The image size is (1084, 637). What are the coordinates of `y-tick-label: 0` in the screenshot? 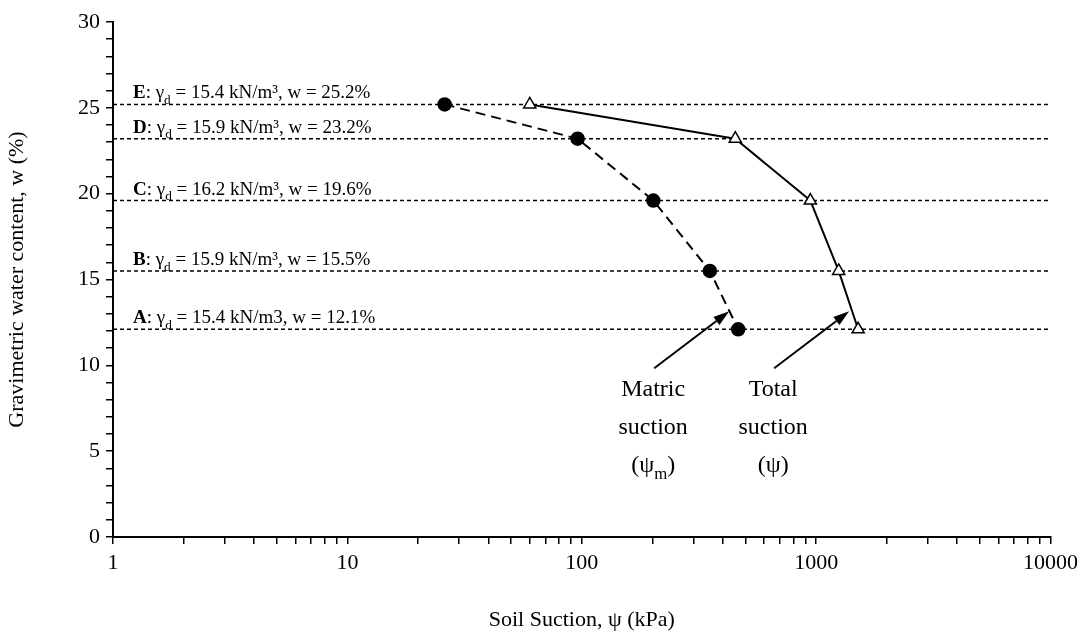 It's located at (94, 535).